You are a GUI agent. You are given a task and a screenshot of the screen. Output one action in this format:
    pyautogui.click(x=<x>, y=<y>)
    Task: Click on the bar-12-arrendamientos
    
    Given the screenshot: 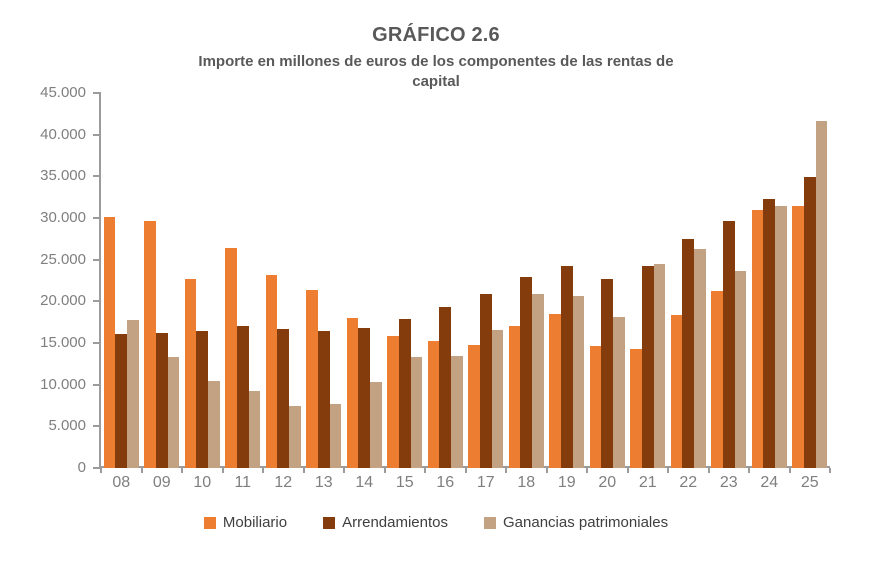 What is the action you would take?
    pyautogui.click(x=283, y=398)
    